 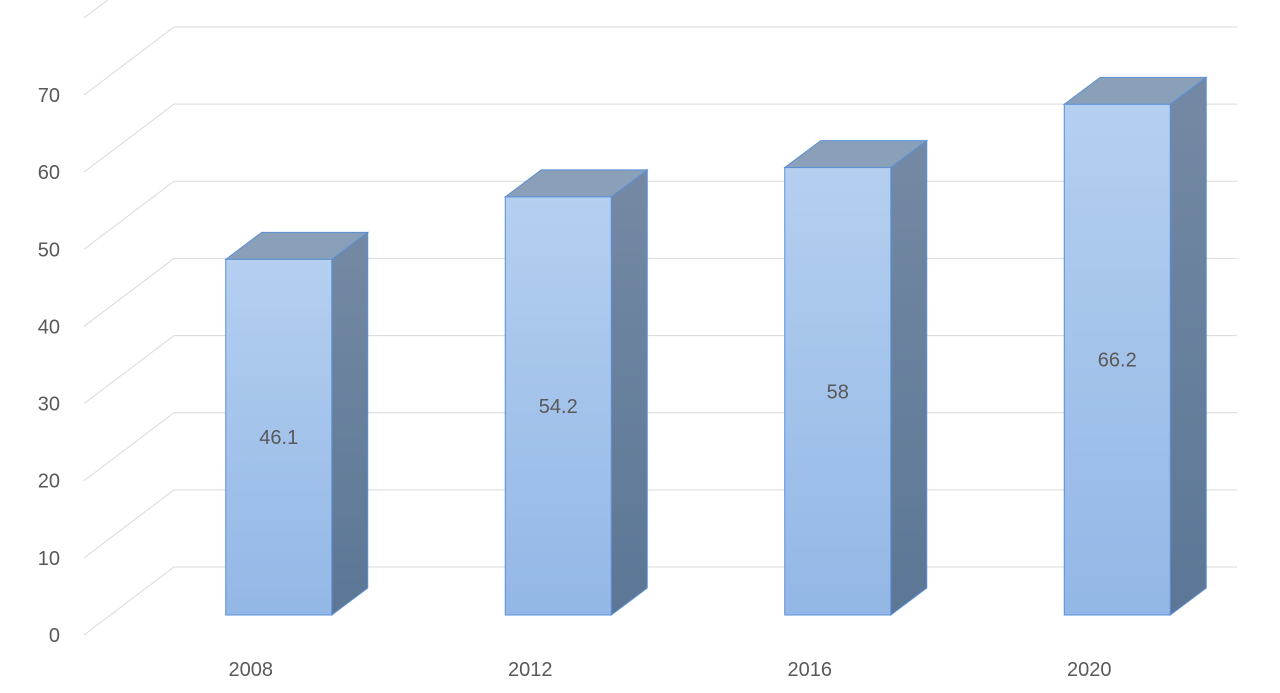 I want to click on x-tick-label: 2020, so click(x=1089, y=670).